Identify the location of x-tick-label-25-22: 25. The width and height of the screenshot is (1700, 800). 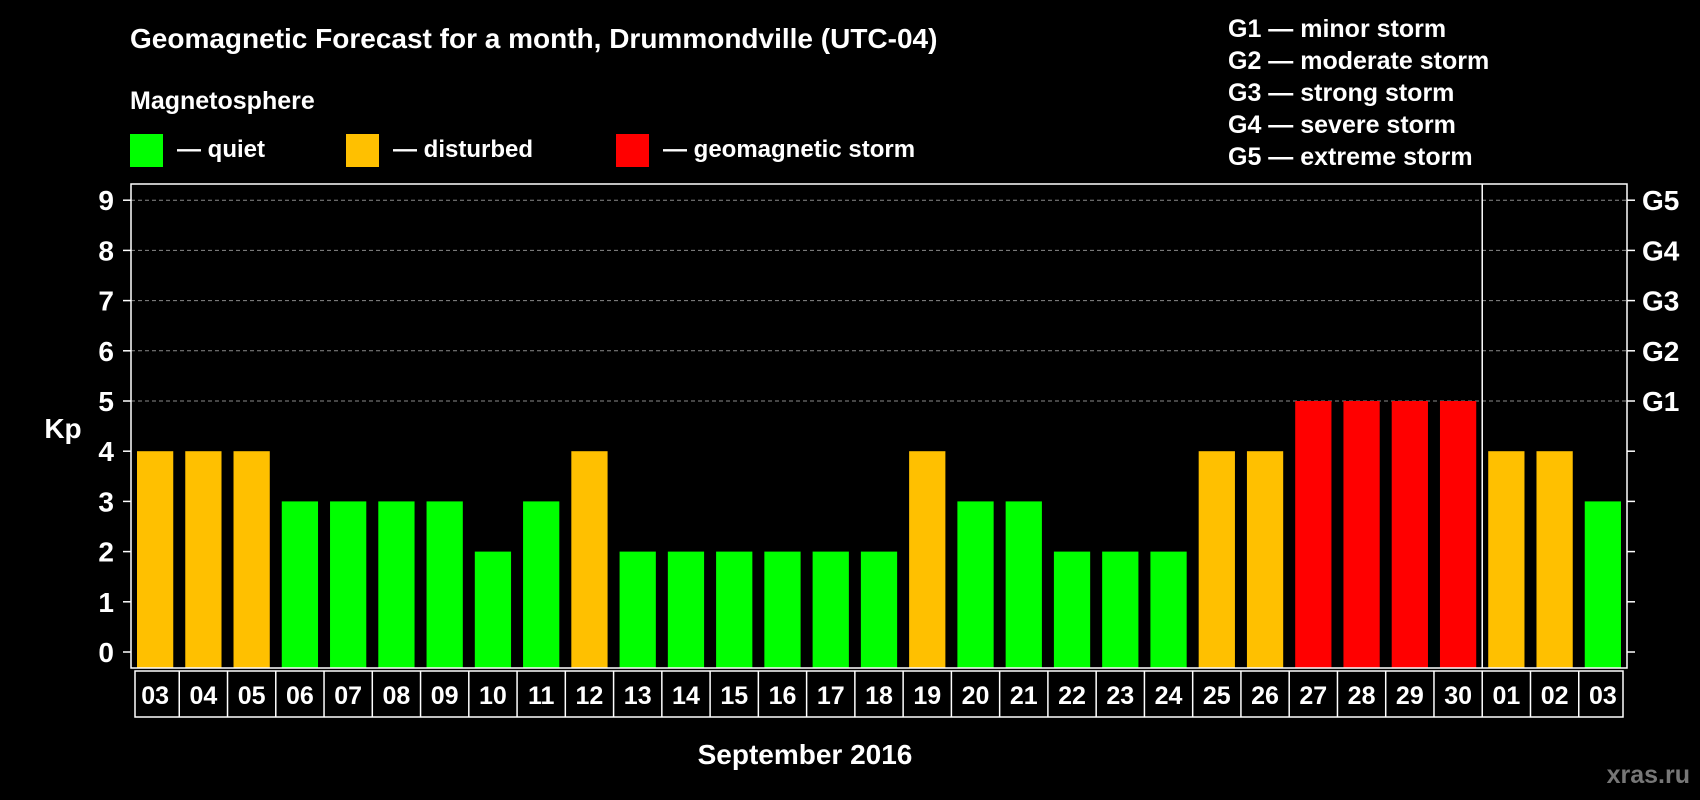
(1217, 696).